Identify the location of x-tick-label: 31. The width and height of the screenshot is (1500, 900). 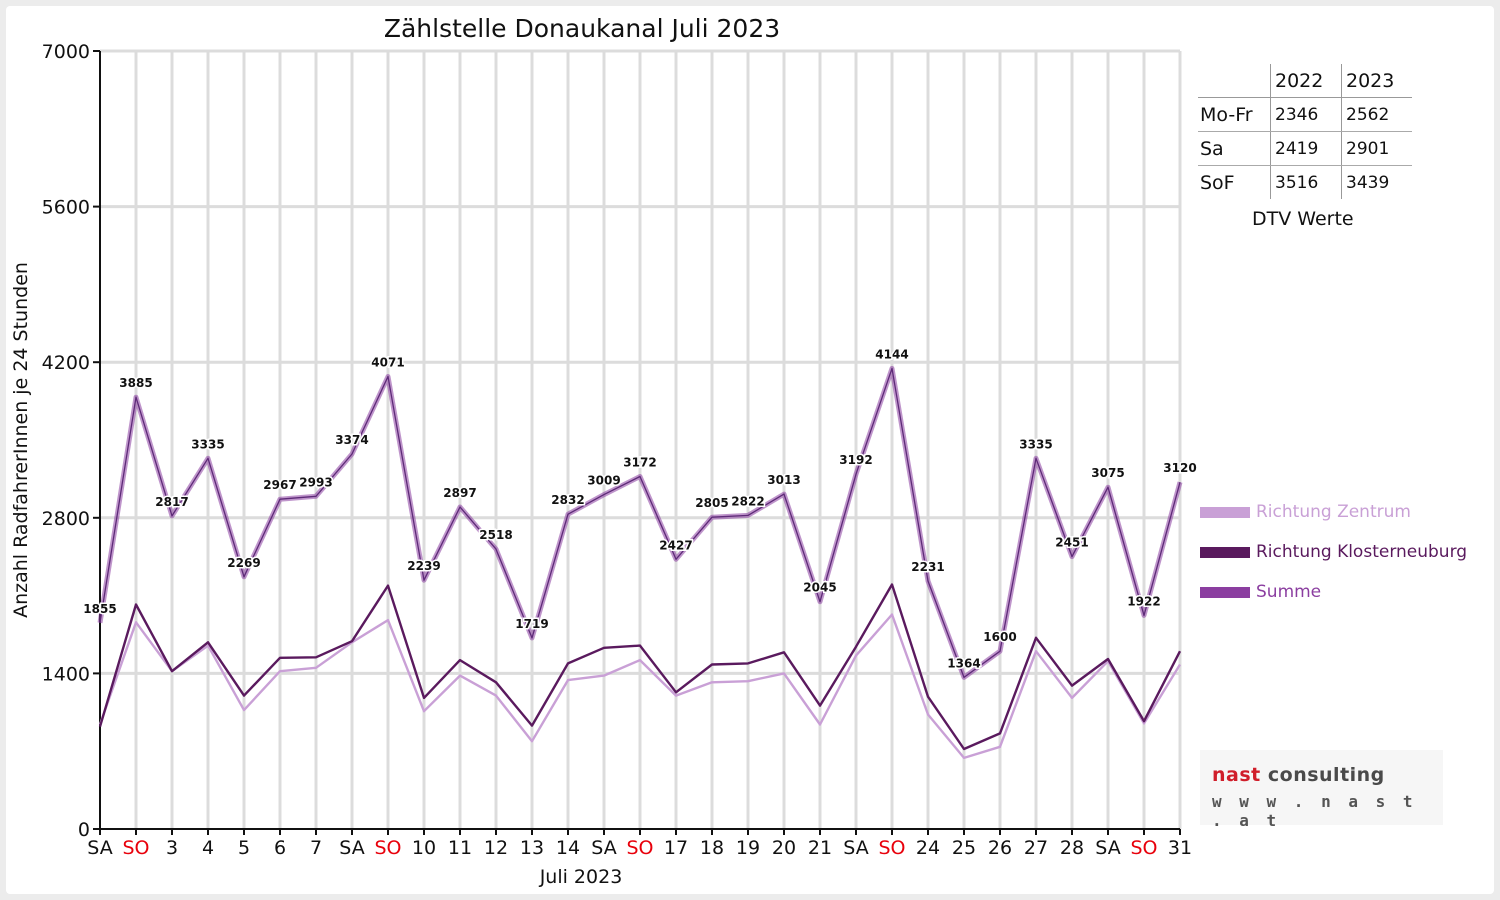
(1180, 848).